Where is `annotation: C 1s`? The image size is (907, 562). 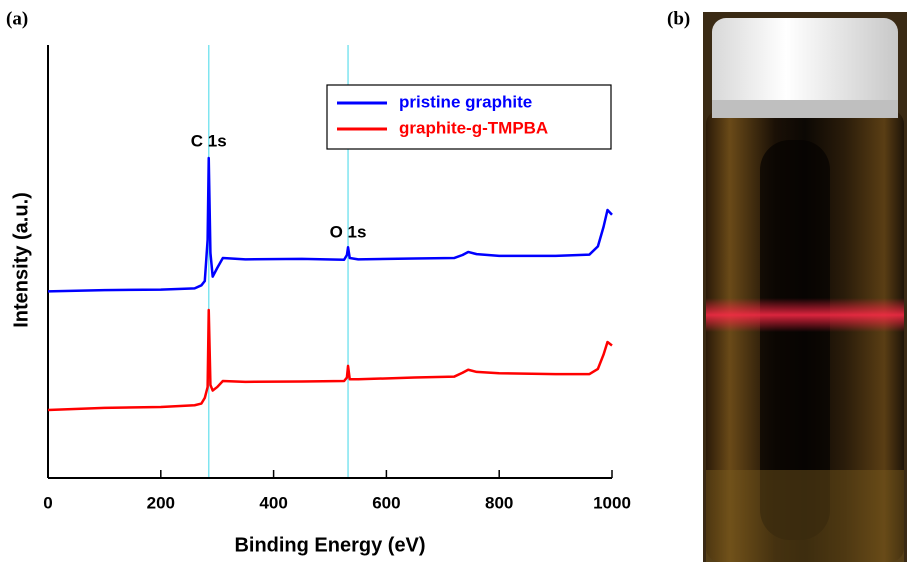 annotation: C 1s is located at coordinates (209, 140).